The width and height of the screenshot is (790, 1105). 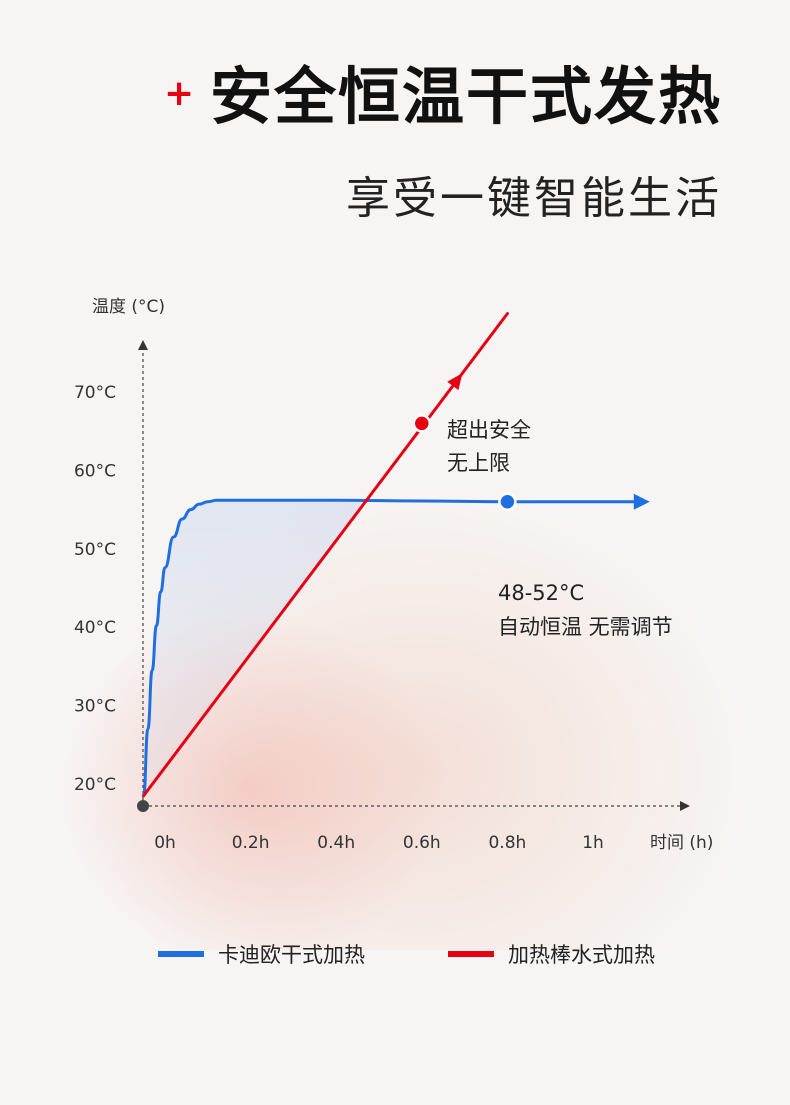 What do you see at coordinates (143, 345) in the screenshot?
I see `y-axis-arrow-icon` at bounding box center [143, 345].